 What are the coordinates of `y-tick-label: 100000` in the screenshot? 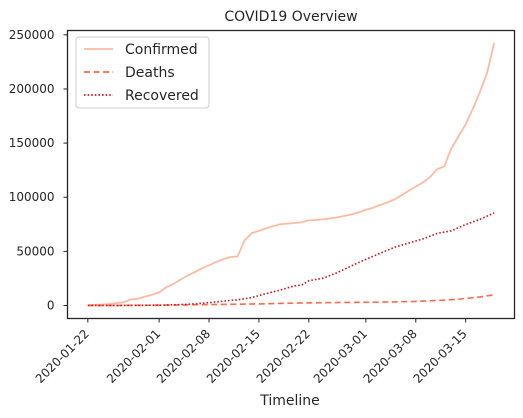 It's located at (32, 197).